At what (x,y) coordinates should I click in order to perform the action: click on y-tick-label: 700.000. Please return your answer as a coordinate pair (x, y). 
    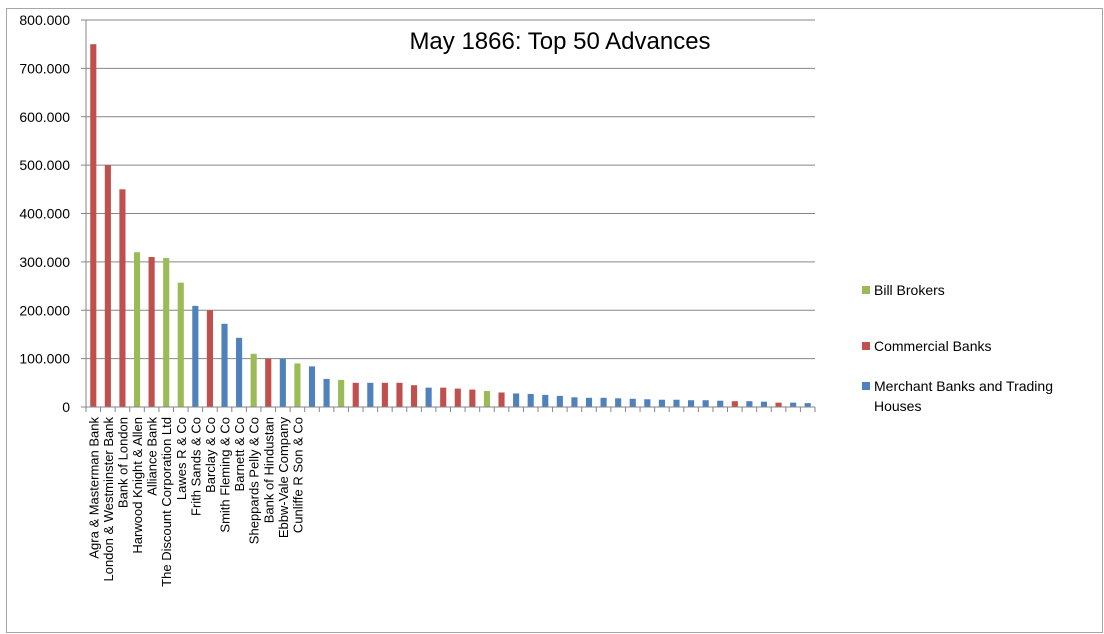
    Looking at the image, I should click on (44, 68).